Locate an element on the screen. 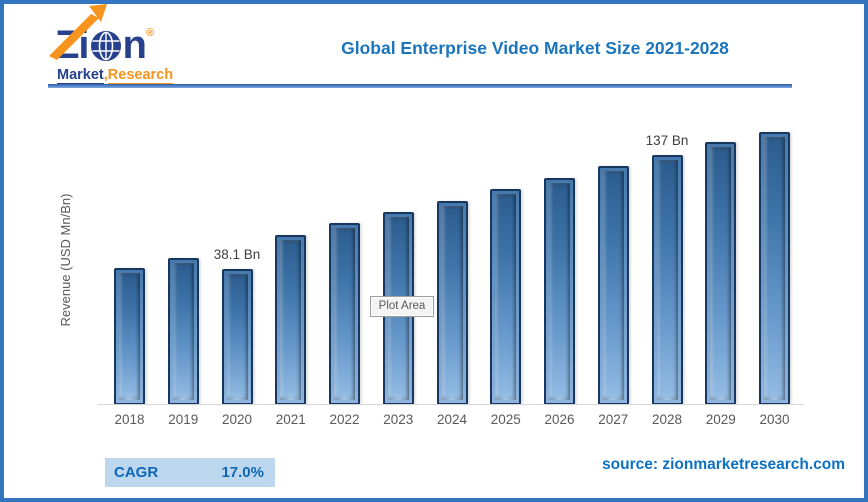 The height and width of the screenshot is (502, 868). logo-tagline-research: Research is located at coordinates (140, 76).